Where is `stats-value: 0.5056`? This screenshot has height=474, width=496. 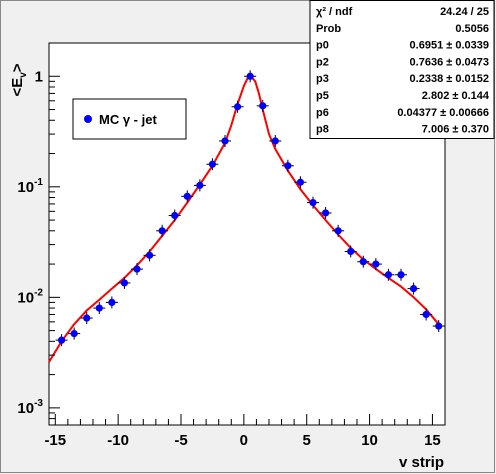
stats-value: 0.5056 is located at coordinates (472, 29).